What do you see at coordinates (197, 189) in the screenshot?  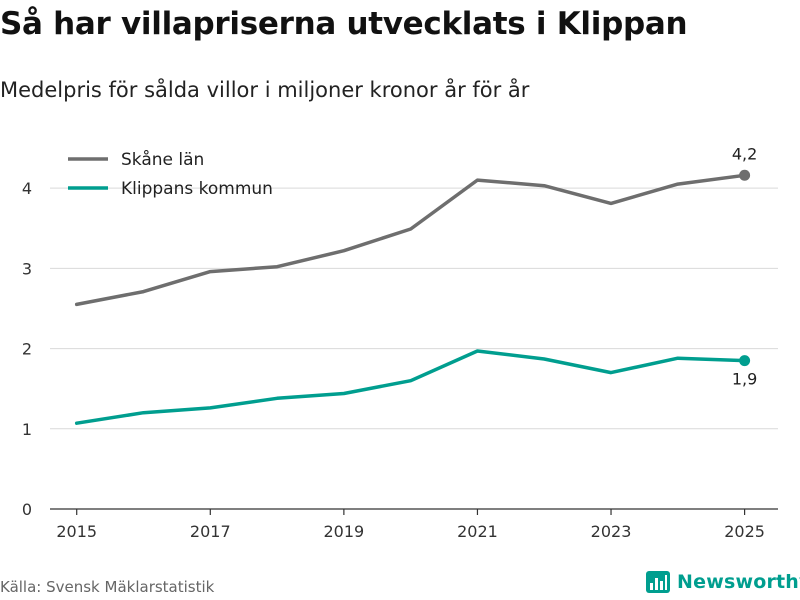 I see `legend-label: Klippans kommun` at bounding box center [197, 189].